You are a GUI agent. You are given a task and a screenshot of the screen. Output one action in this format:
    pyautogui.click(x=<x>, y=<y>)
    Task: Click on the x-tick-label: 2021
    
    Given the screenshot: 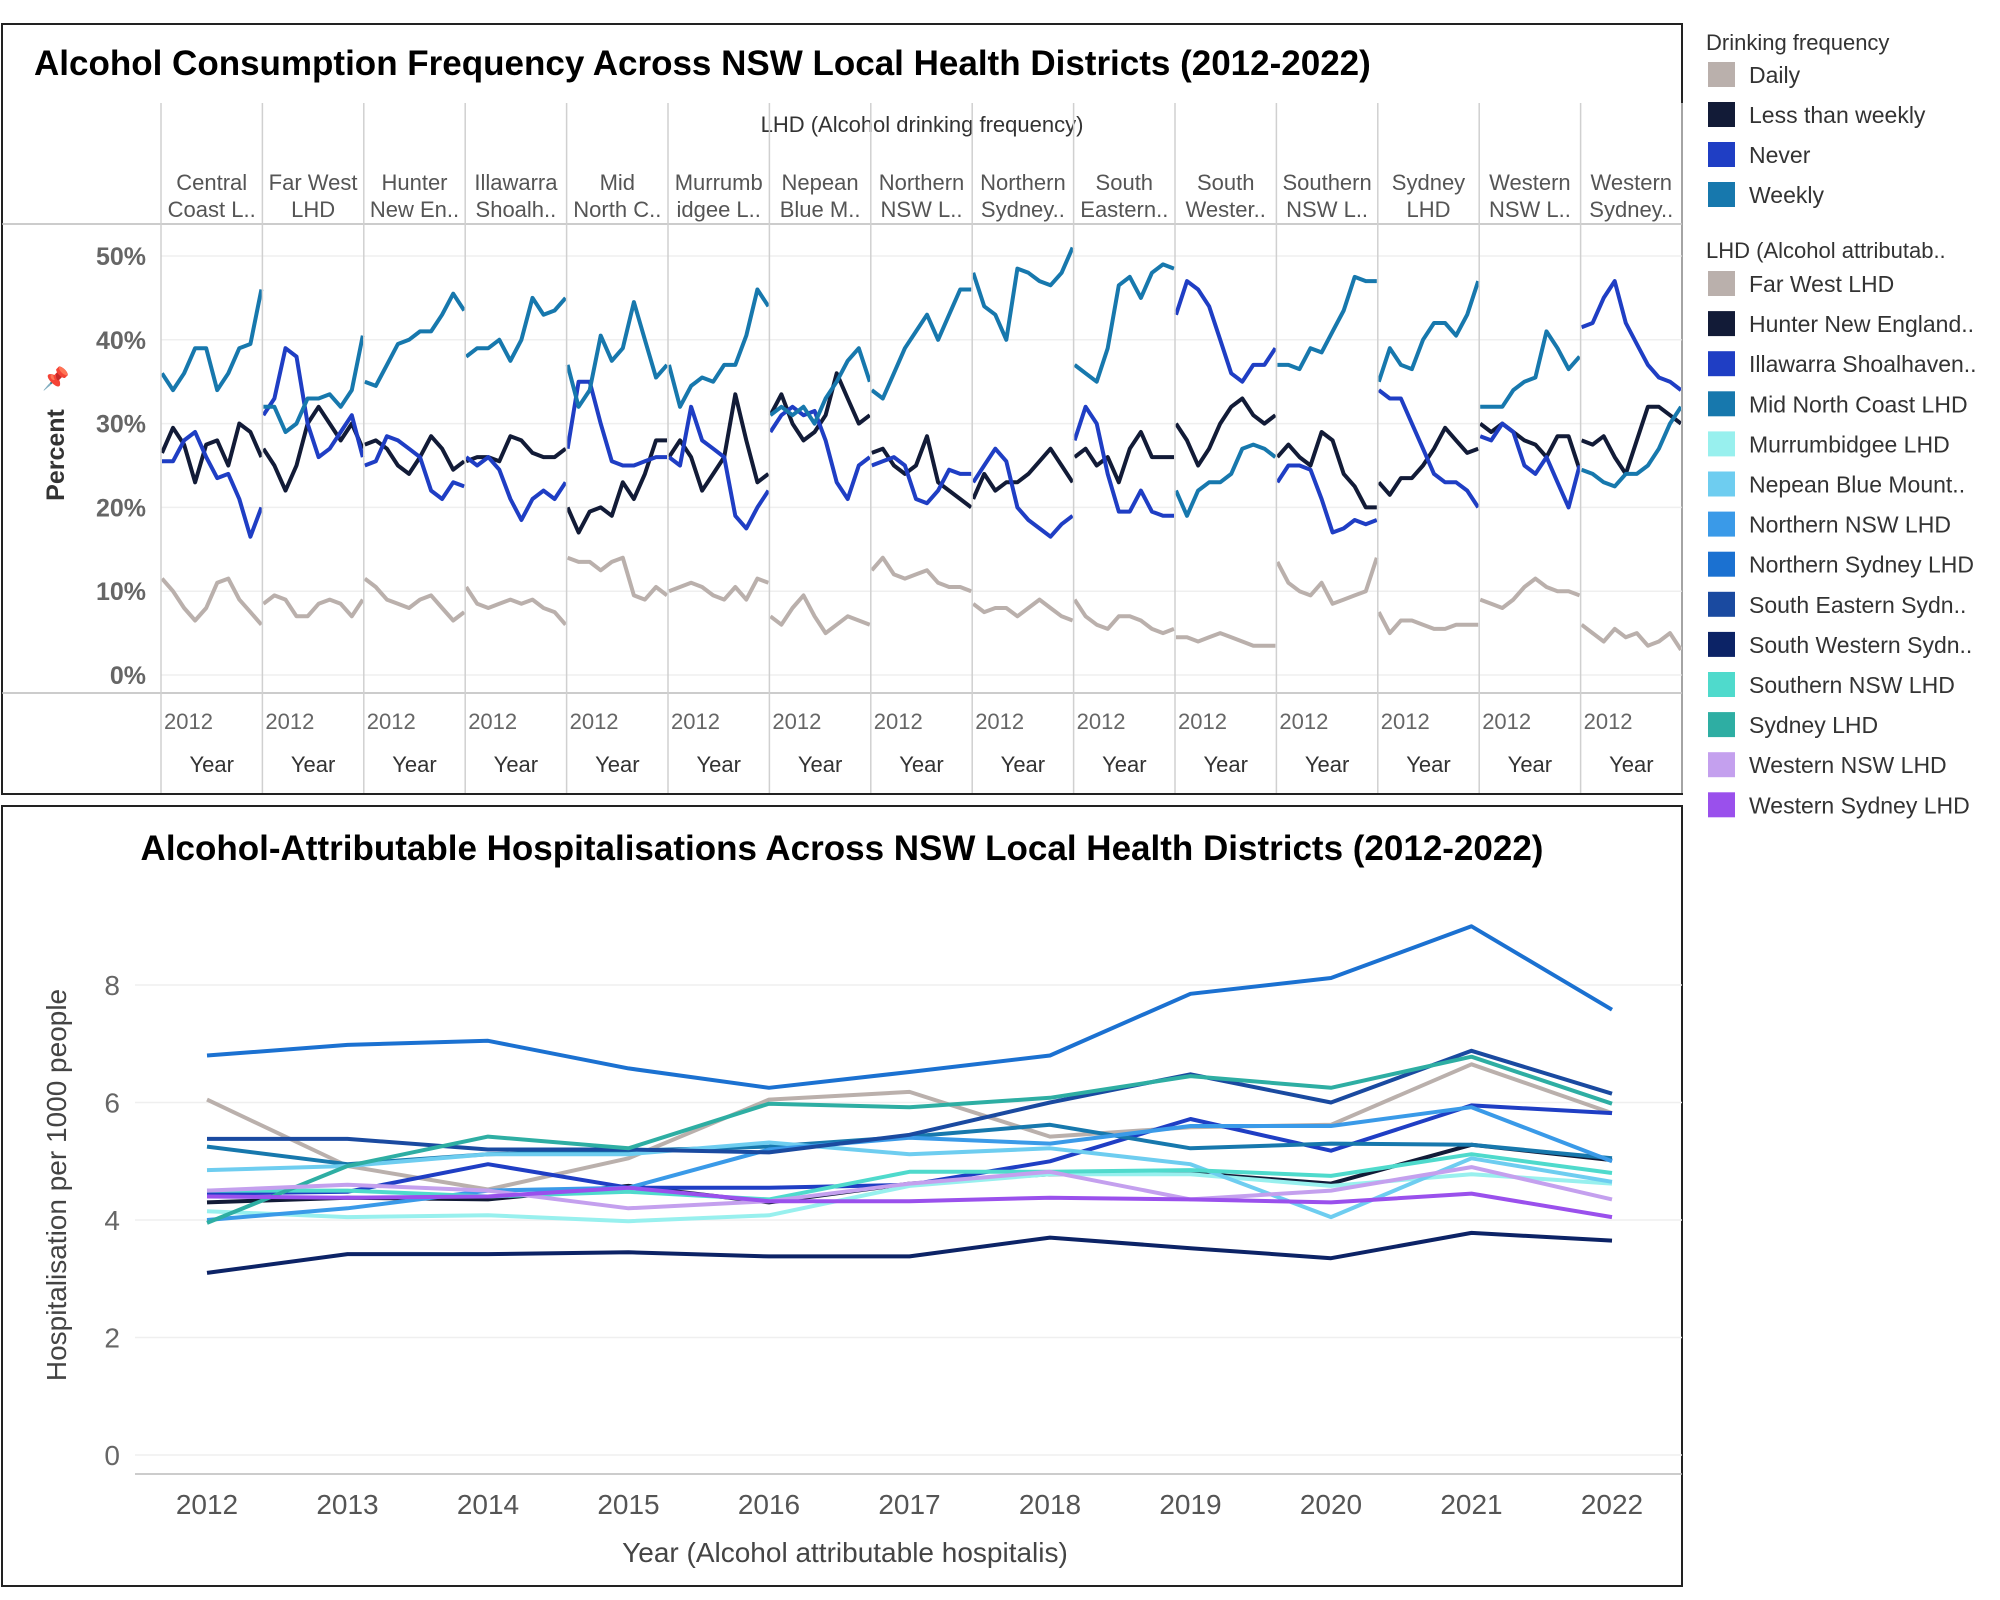 What is the action you would take?
    pyautogui.click(x=1471, y=1504)
    